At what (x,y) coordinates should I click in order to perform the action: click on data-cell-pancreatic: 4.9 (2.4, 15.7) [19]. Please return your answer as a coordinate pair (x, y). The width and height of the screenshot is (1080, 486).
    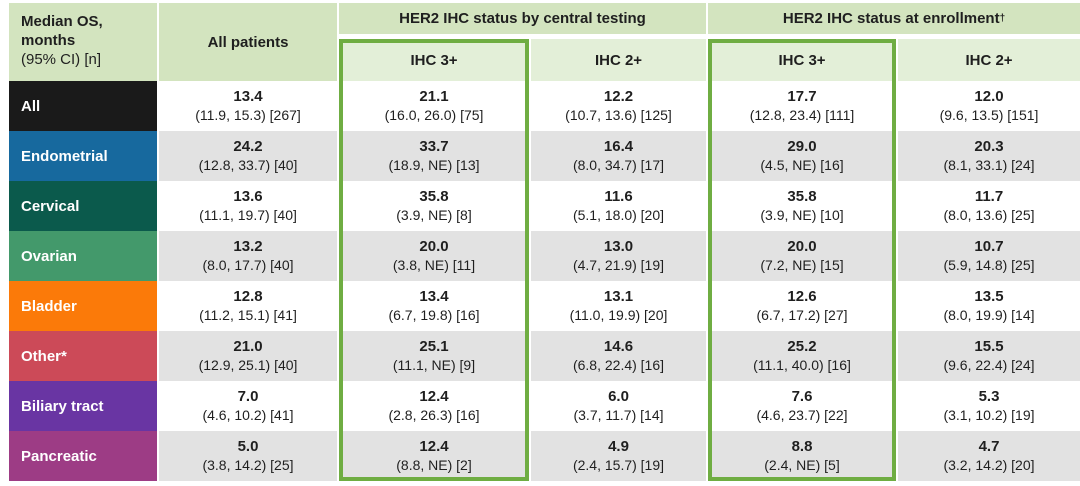
    Looking at the image, I should click on (618, 456).